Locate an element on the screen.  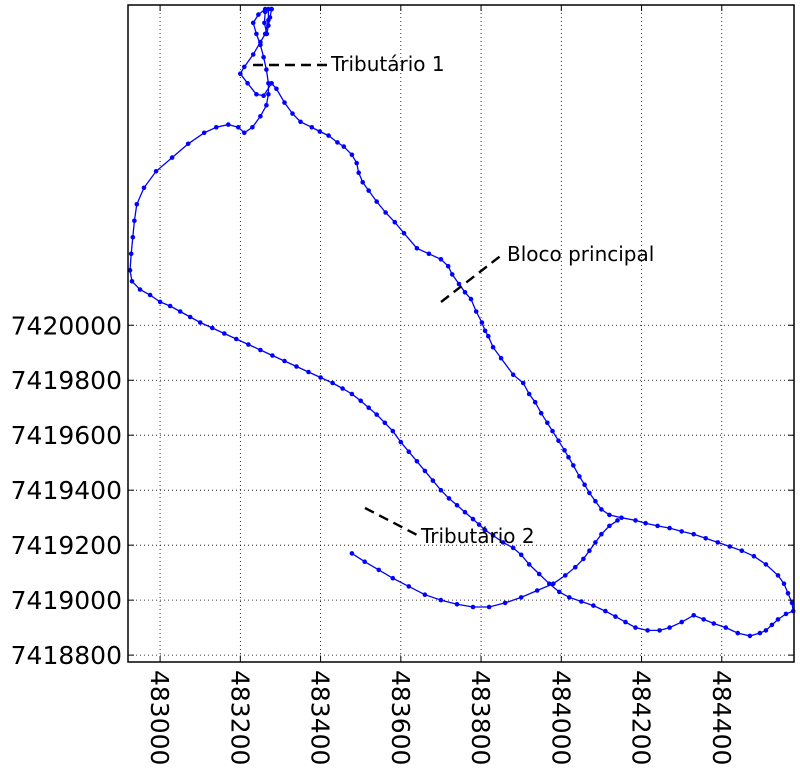
annotation-tributario-1: Tributário 1 is located at coordinates (387, 64).